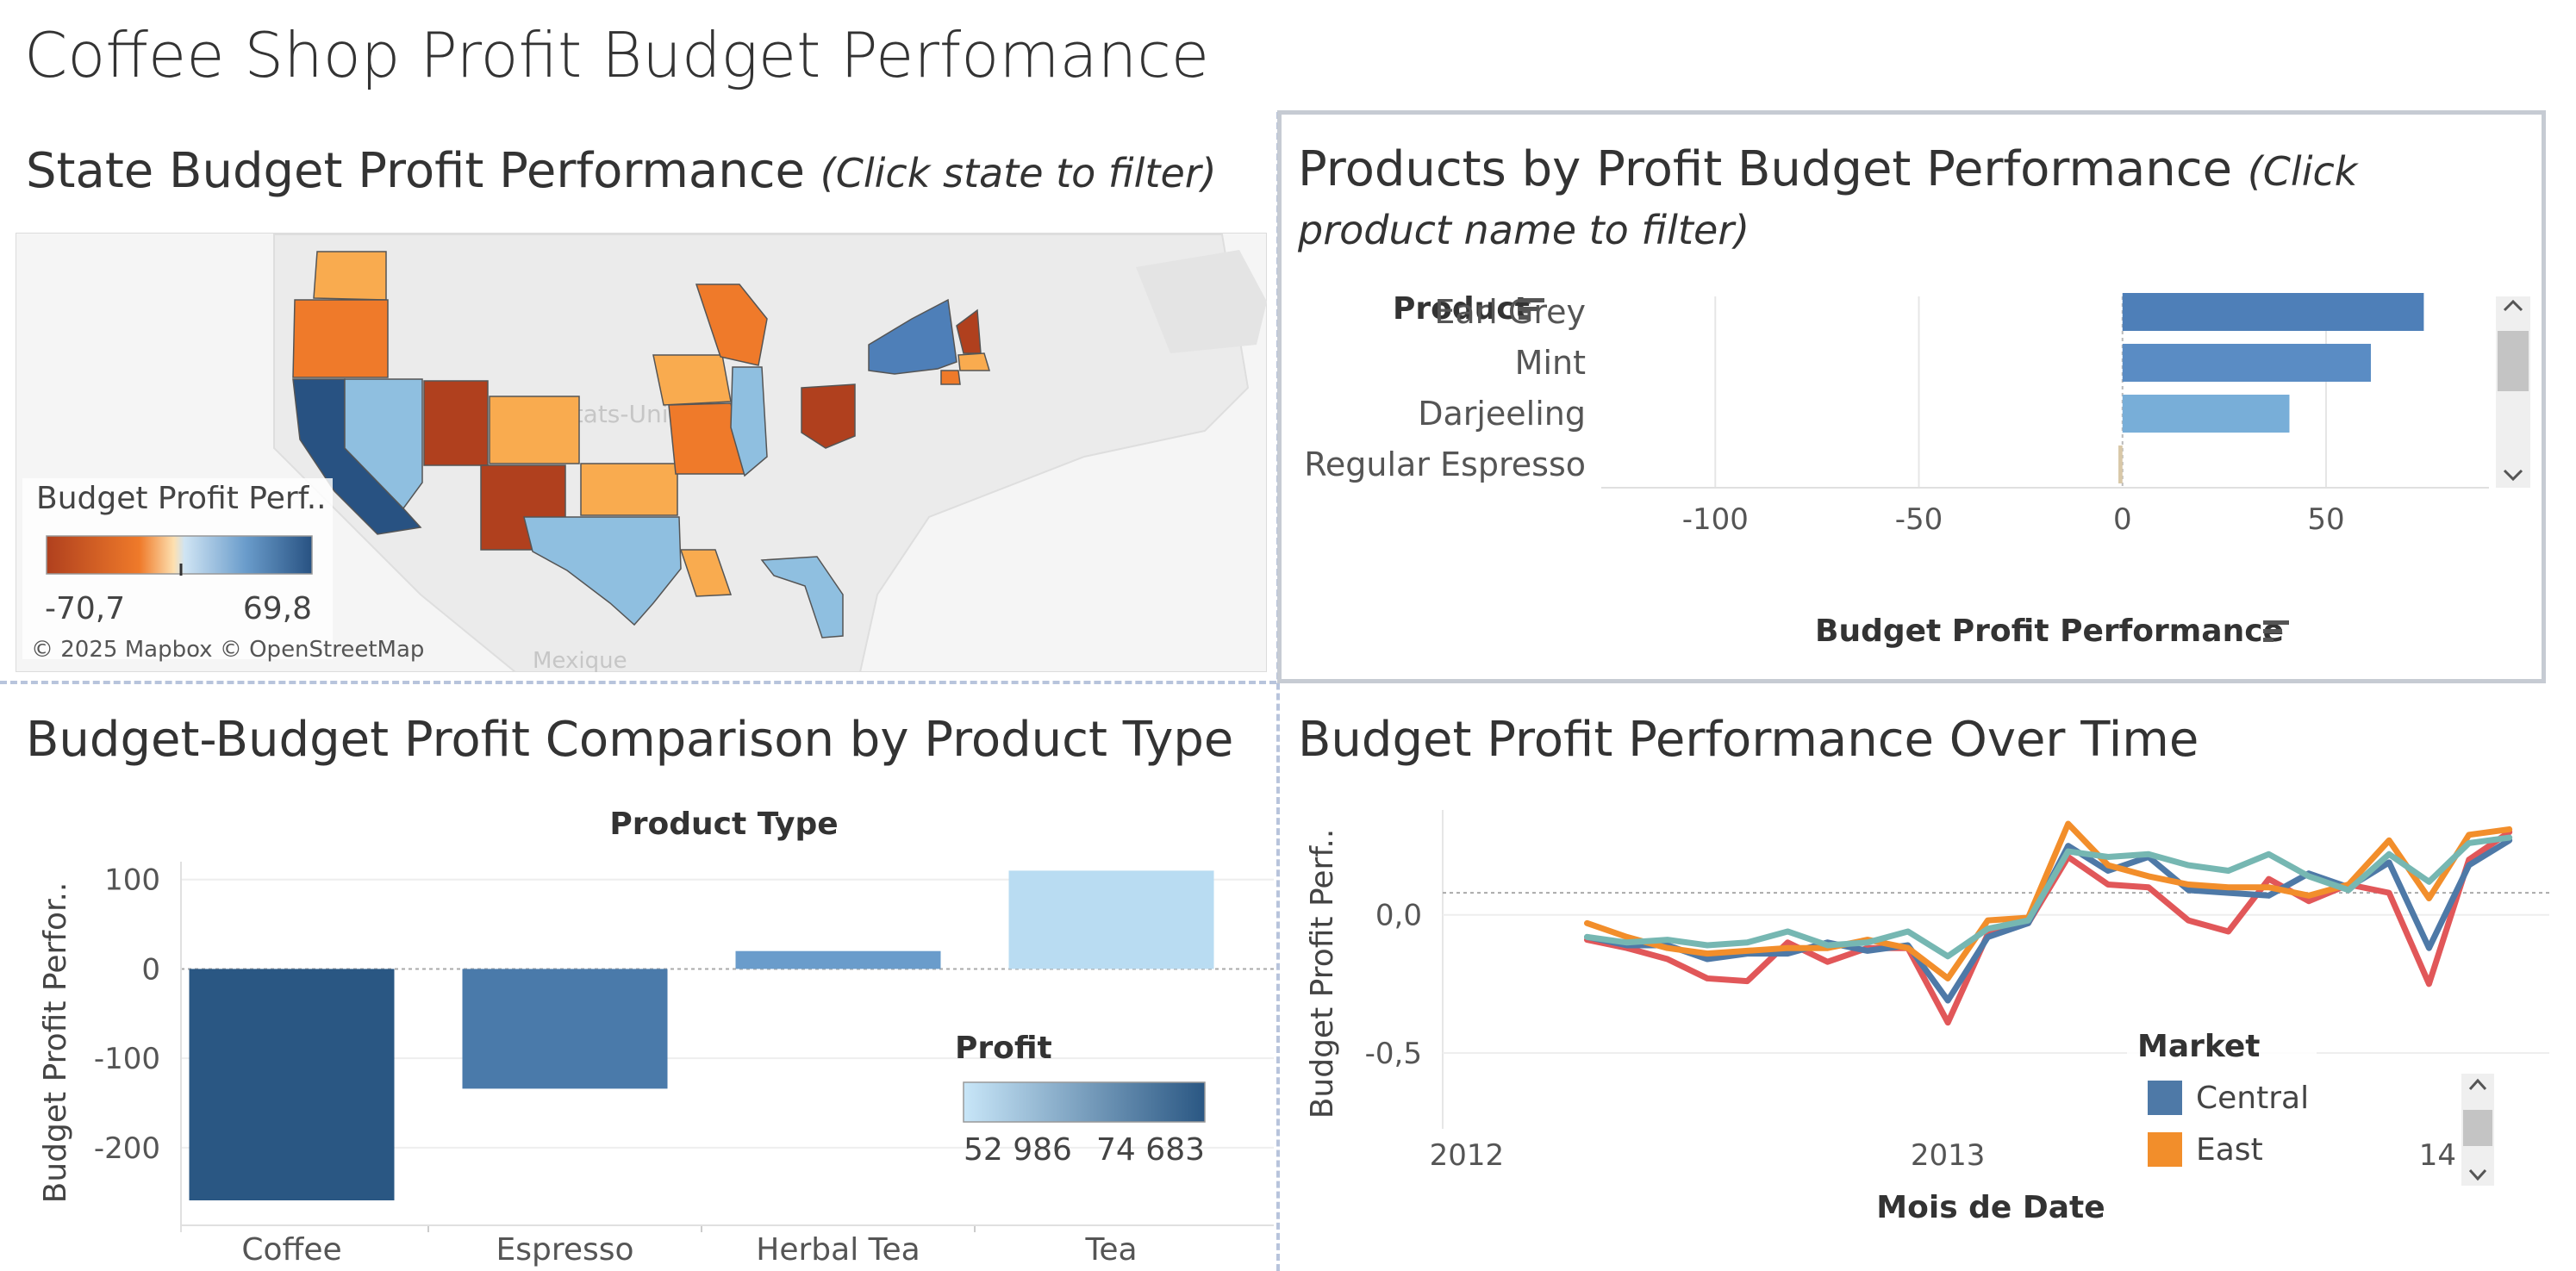 The width and height of the screenshot is (2576, 1271). I want to click on state-nevada, so click(383, 444).